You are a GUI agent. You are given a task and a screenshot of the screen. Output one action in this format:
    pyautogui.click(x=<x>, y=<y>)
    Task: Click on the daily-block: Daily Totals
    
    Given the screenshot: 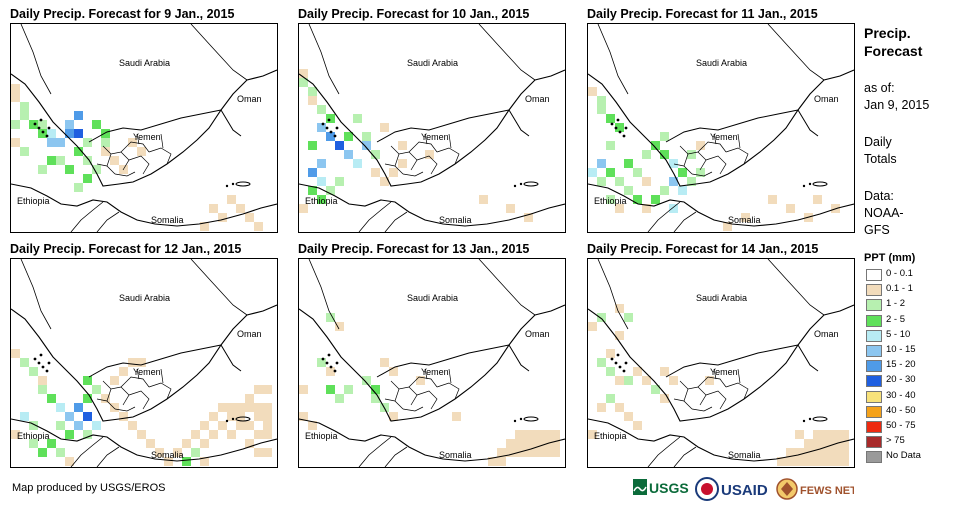 What is the action you would take?
    pyautogui.click(x=880, y=151)
    